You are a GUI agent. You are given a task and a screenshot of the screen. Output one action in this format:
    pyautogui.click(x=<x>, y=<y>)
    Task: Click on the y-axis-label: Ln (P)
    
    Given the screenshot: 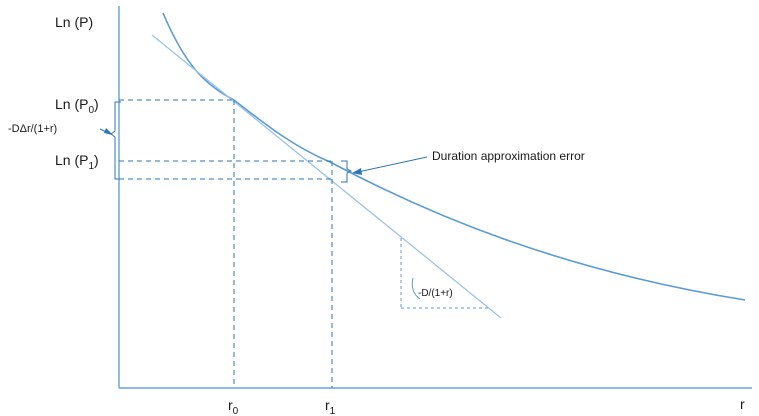 What is the action you would take?
    pyautogui.click(x=74, y=22)
    